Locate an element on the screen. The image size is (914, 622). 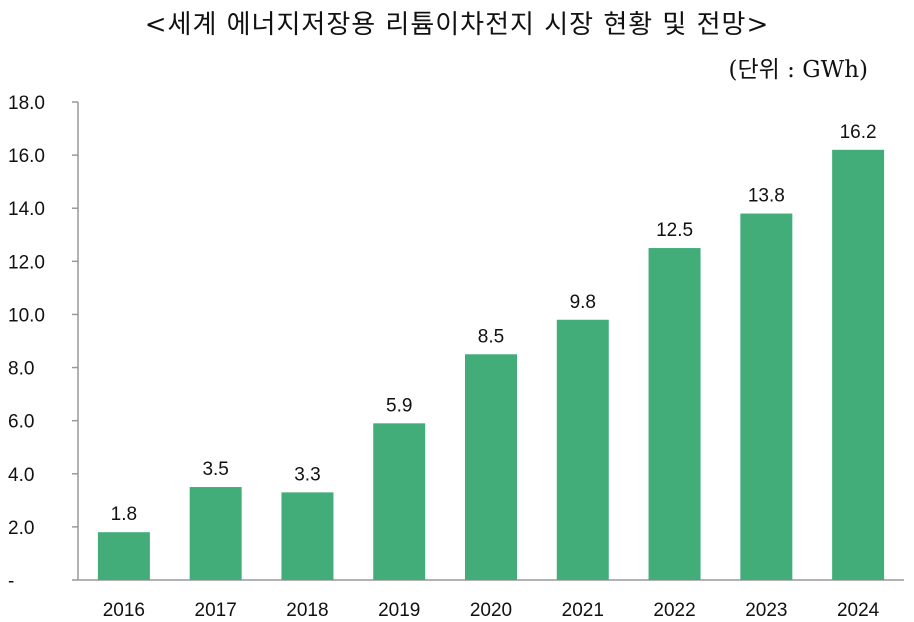
x-tick-label: 2016 is located at coordinates (124, 610).